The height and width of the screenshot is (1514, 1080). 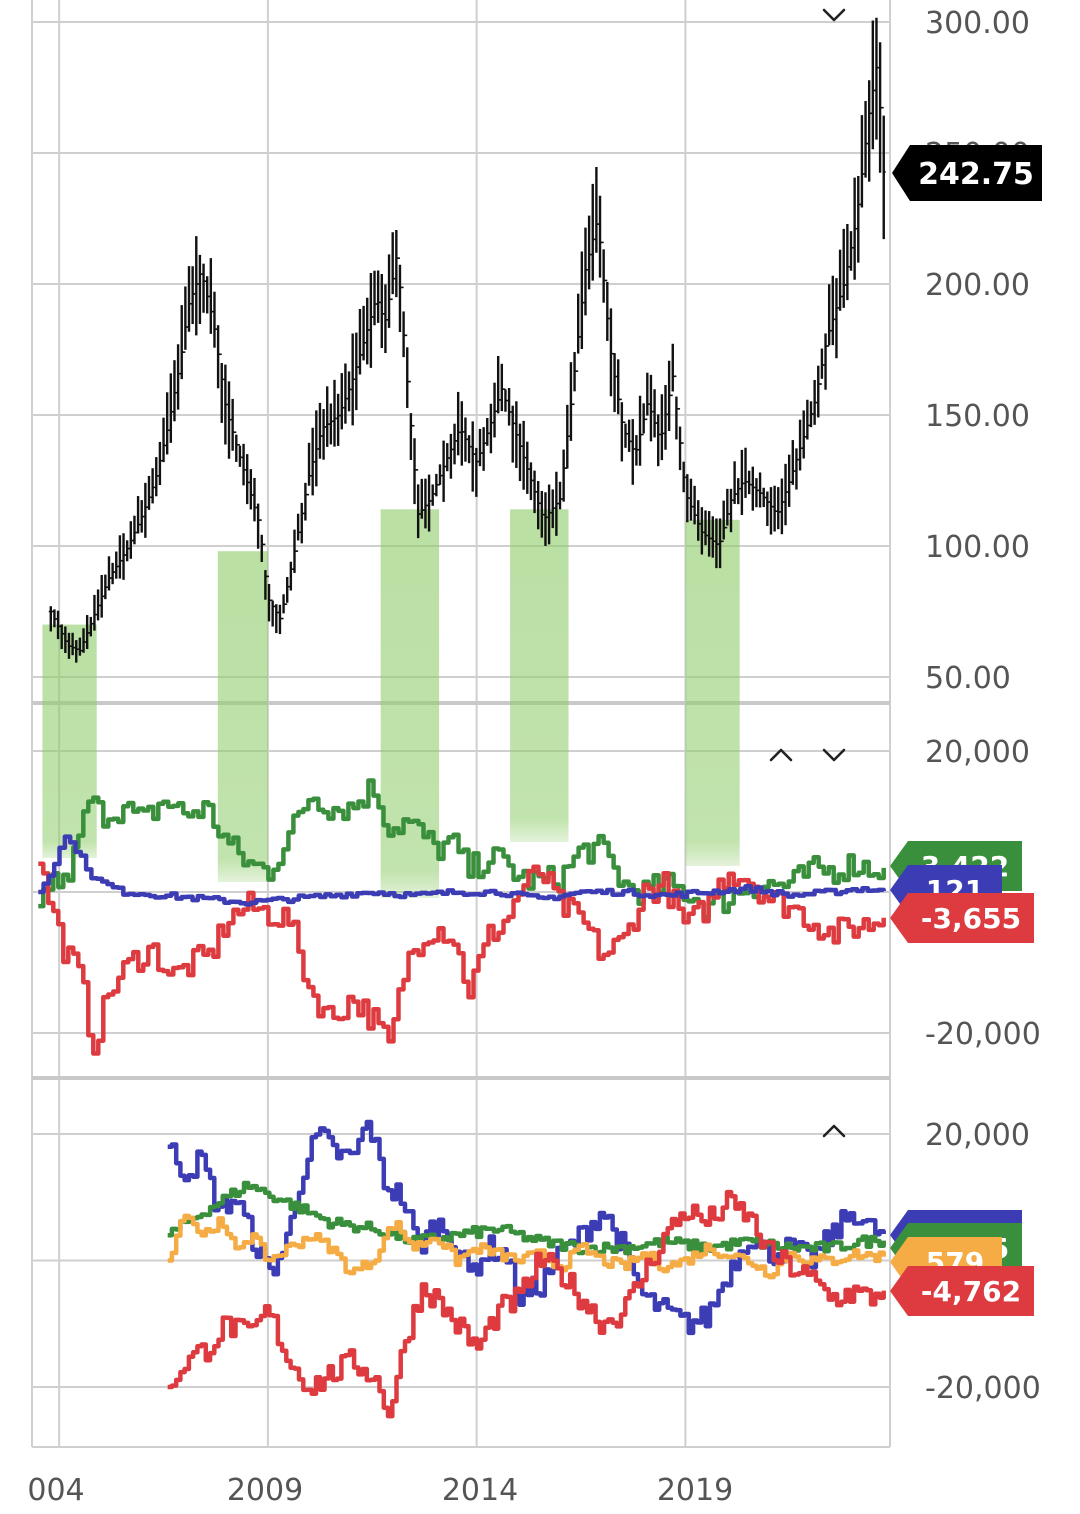 I want to click on indicator-panel-2-series, so click(x=526, y=1269).